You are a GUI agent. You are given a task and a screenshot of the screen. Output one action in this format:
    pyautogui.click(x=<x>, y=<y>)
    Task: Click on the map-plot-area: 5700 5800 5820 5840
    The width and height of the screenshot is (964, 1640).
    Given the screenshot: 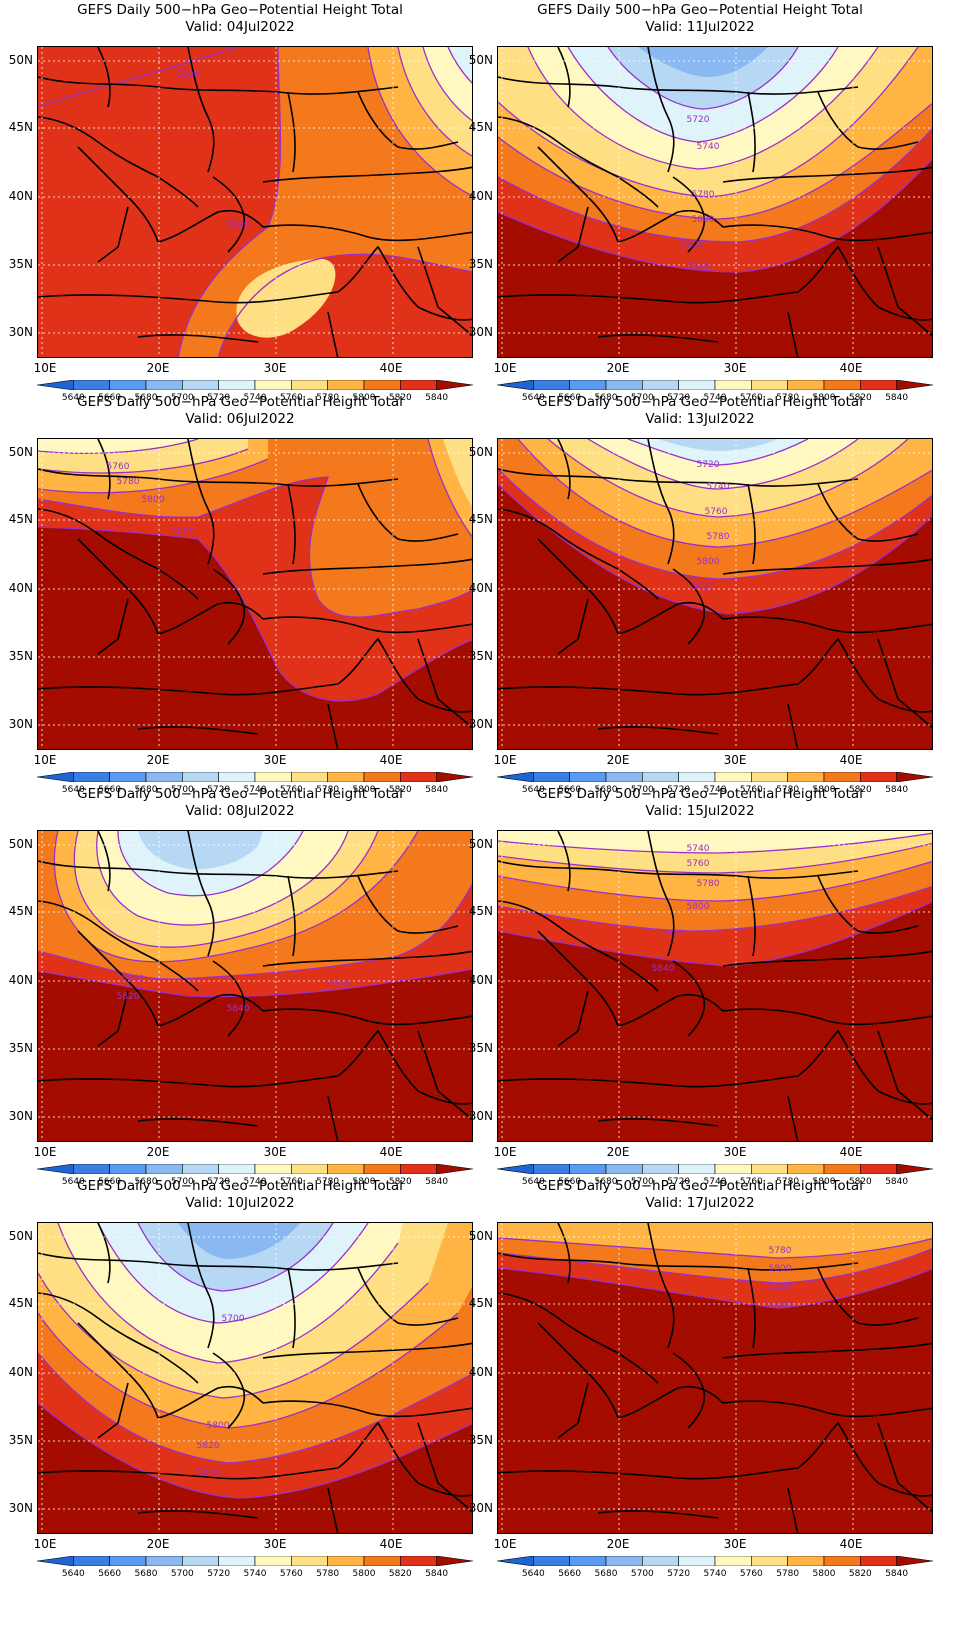 What is the action you would take?
    pyautogui.click(x=255, y=1378)
    